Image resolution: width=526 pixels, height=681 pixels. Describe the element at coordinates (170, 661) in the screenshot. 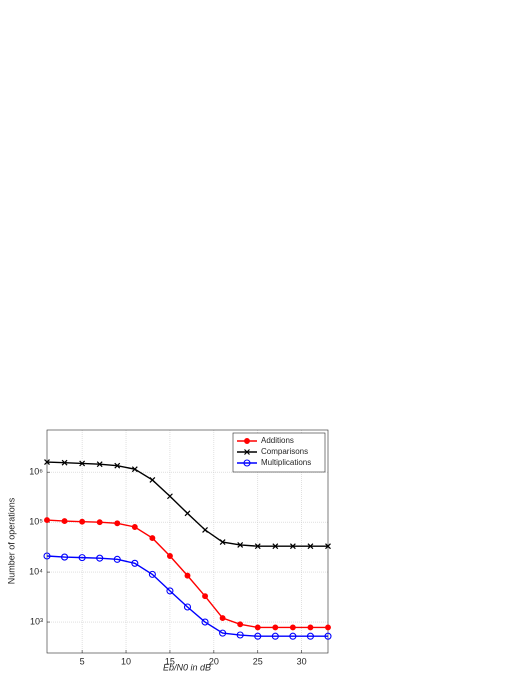

I see `x-tick-label: 15` at that location.